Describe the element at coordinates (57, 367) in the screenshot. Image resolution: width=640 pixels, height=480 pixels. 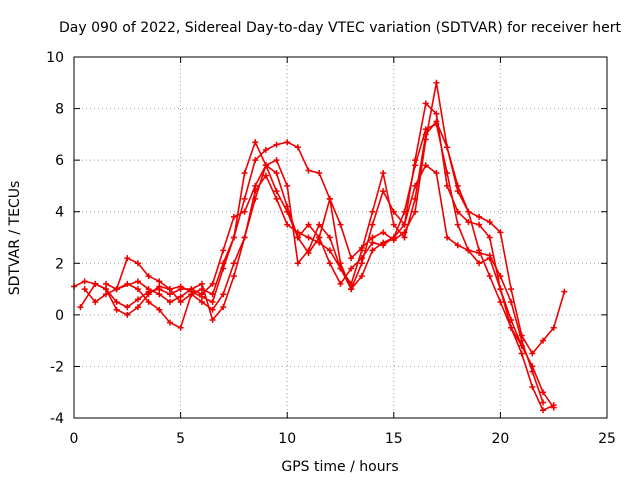
I see `y-tick-label: -2` at that location.